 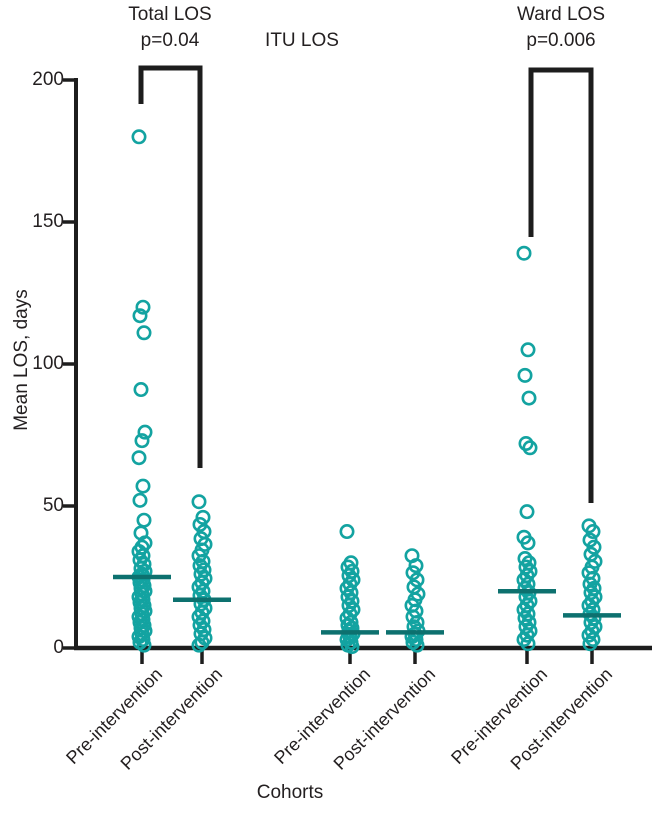 I want to click on p-value: p=0.006, so click(x=561, y=40).